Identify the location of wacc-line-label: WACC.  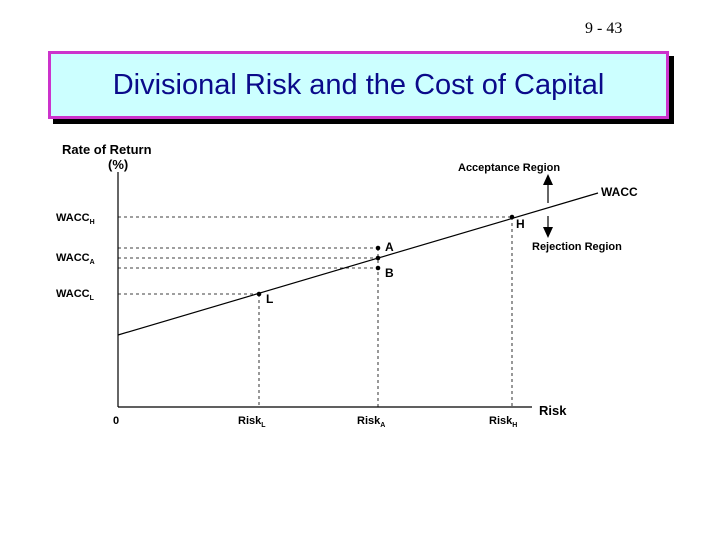
(619, 192).